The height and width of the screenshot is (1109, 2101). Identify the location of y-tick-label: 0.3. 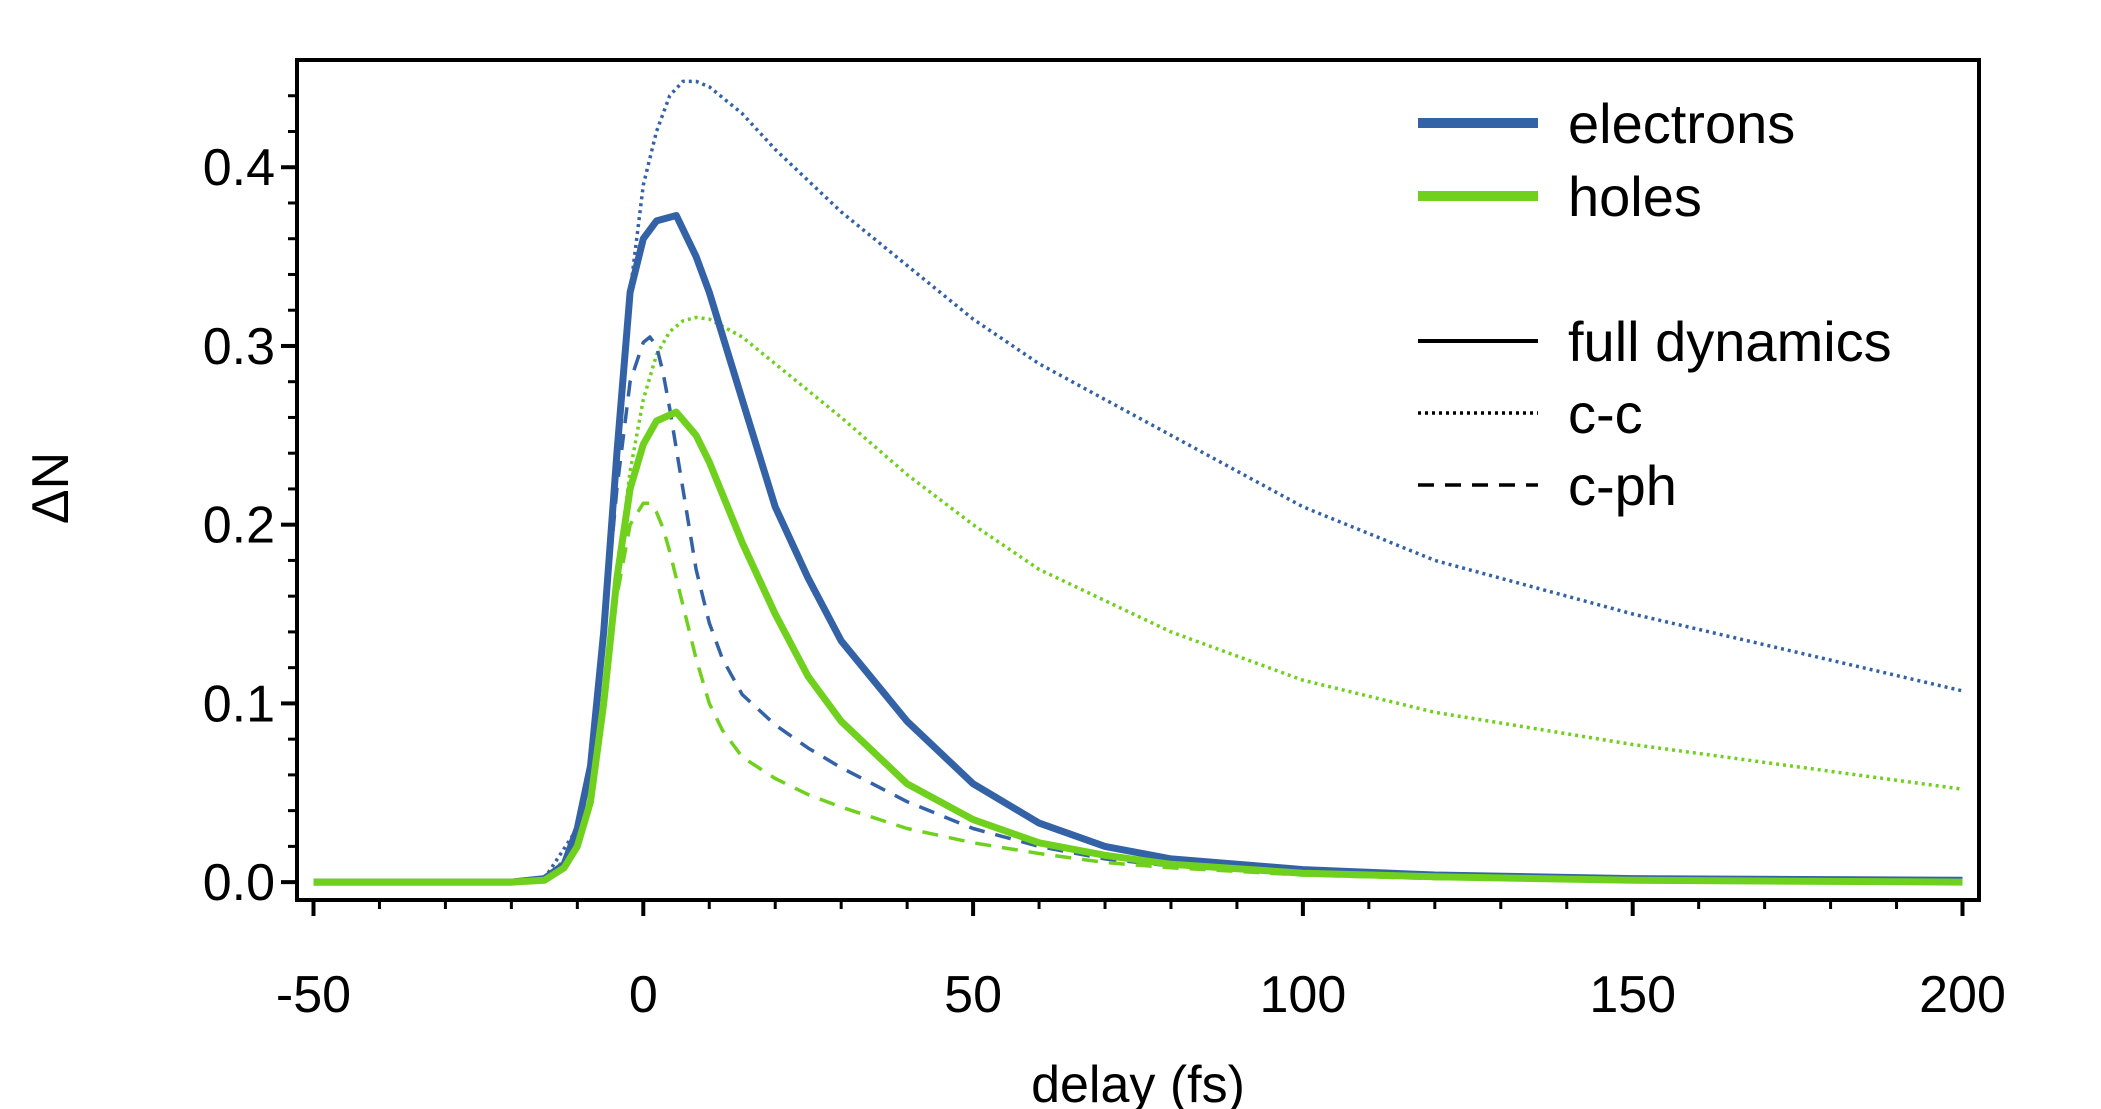
(239, 347).